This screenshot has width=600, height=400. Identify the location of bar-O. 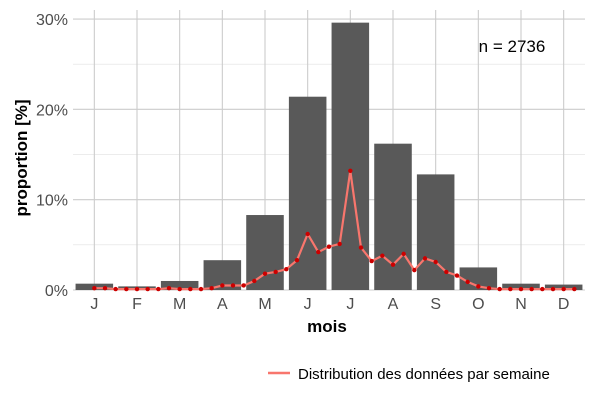
(478, 278).